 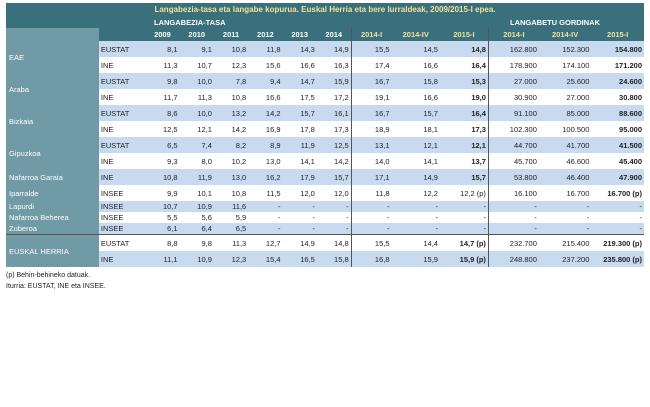 I want to click on col-header: 2011, so click(x=231, y=34).